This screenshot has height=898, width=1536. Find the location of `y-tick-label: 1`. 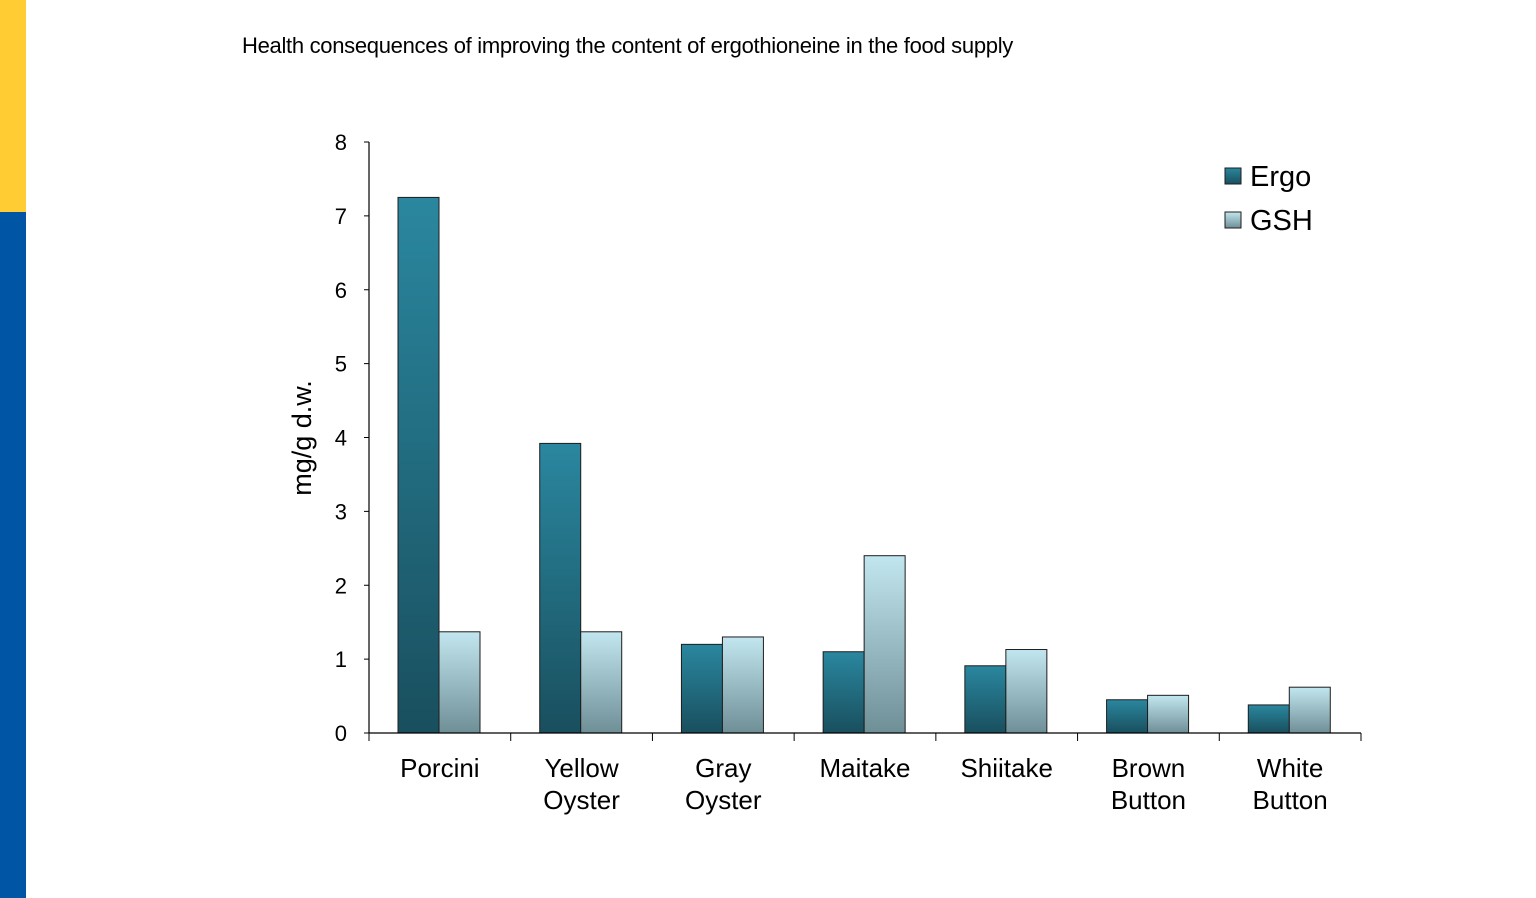

y-tick-label: 1 is located at coordinates (341, 659).